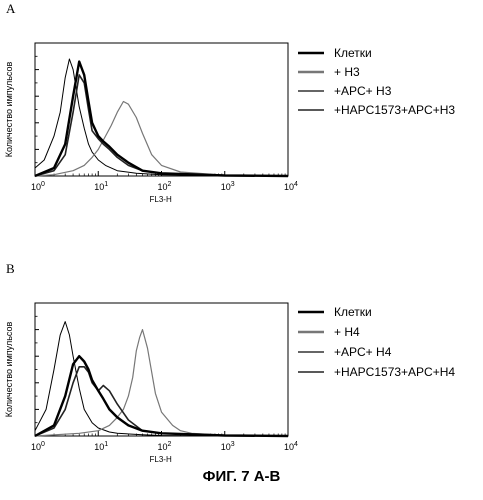  Describe the element at coordinates (347, 72) in the screenshot. I see `panel-a-legend-label-2: + H3` at that location.